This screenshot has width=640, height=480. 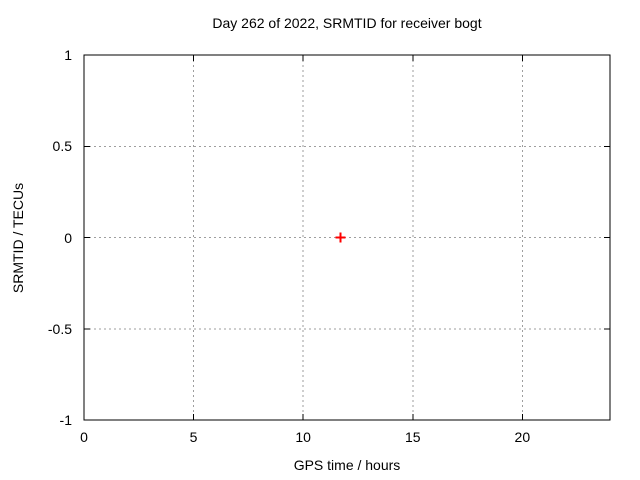 I want to click on x-tick-label: 10, so click(x=303, y=437).